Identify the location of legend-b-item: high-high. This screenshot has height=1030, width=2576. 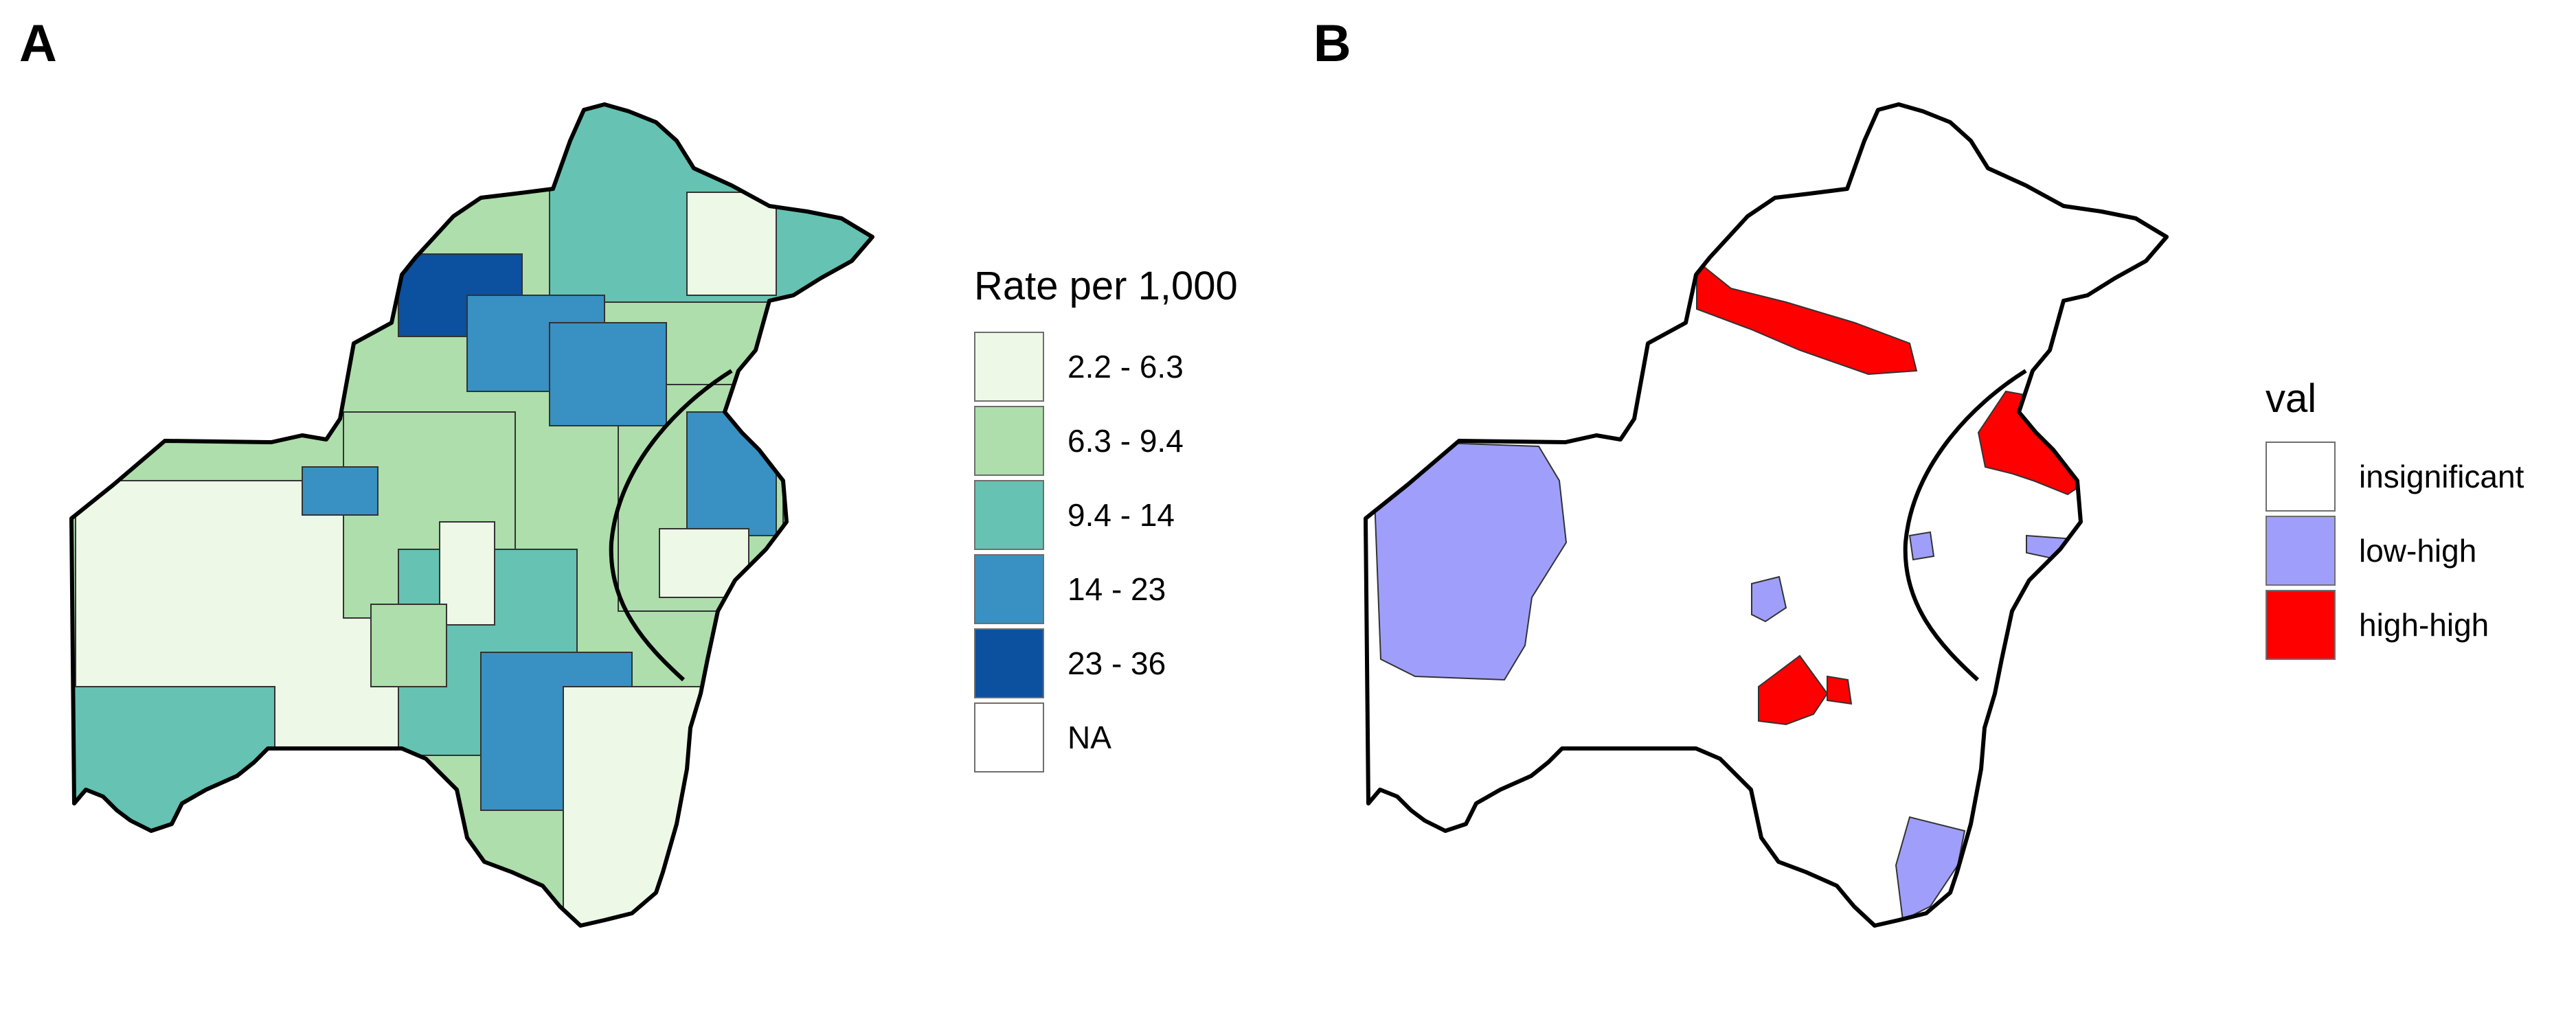
(2377, 625).